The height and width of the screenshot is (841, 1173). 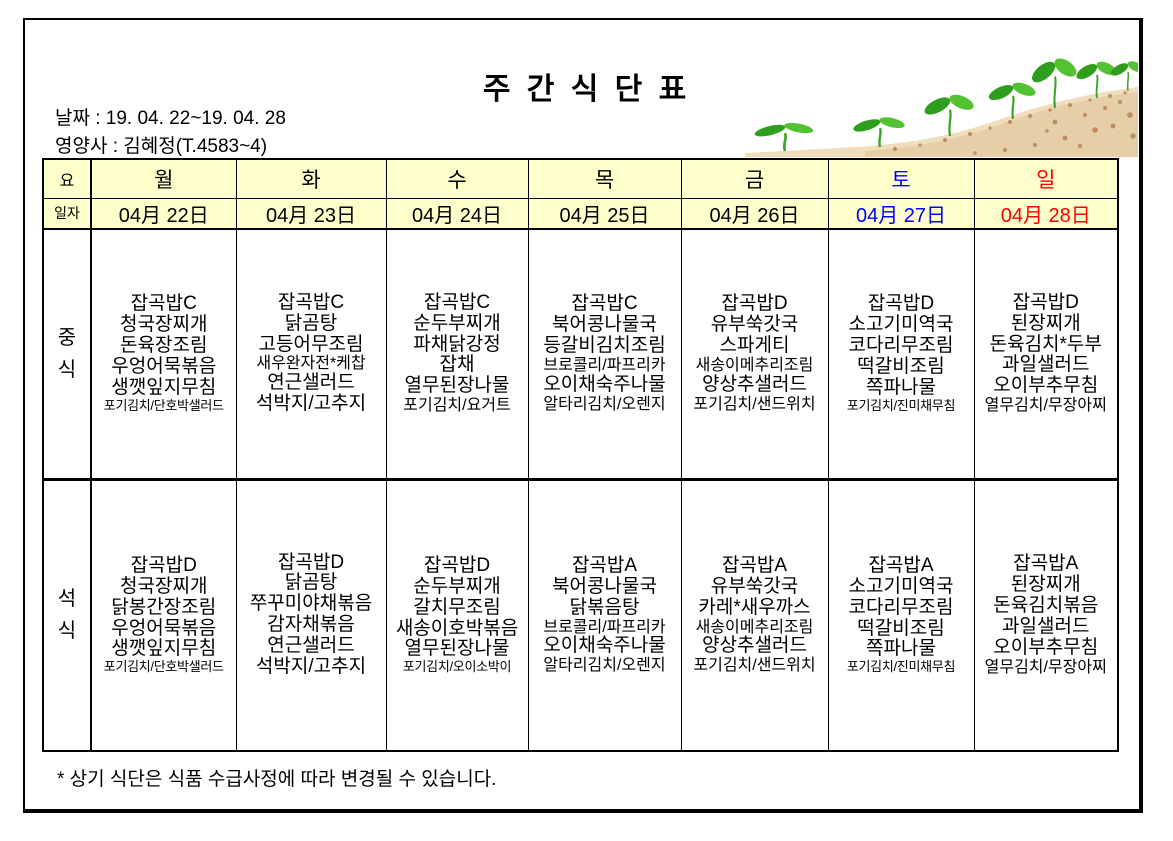 What do you see at coordinates (67, 213) in the screenshot?
I see `corner-date-label: 일자` at bounding box center [67, 213].